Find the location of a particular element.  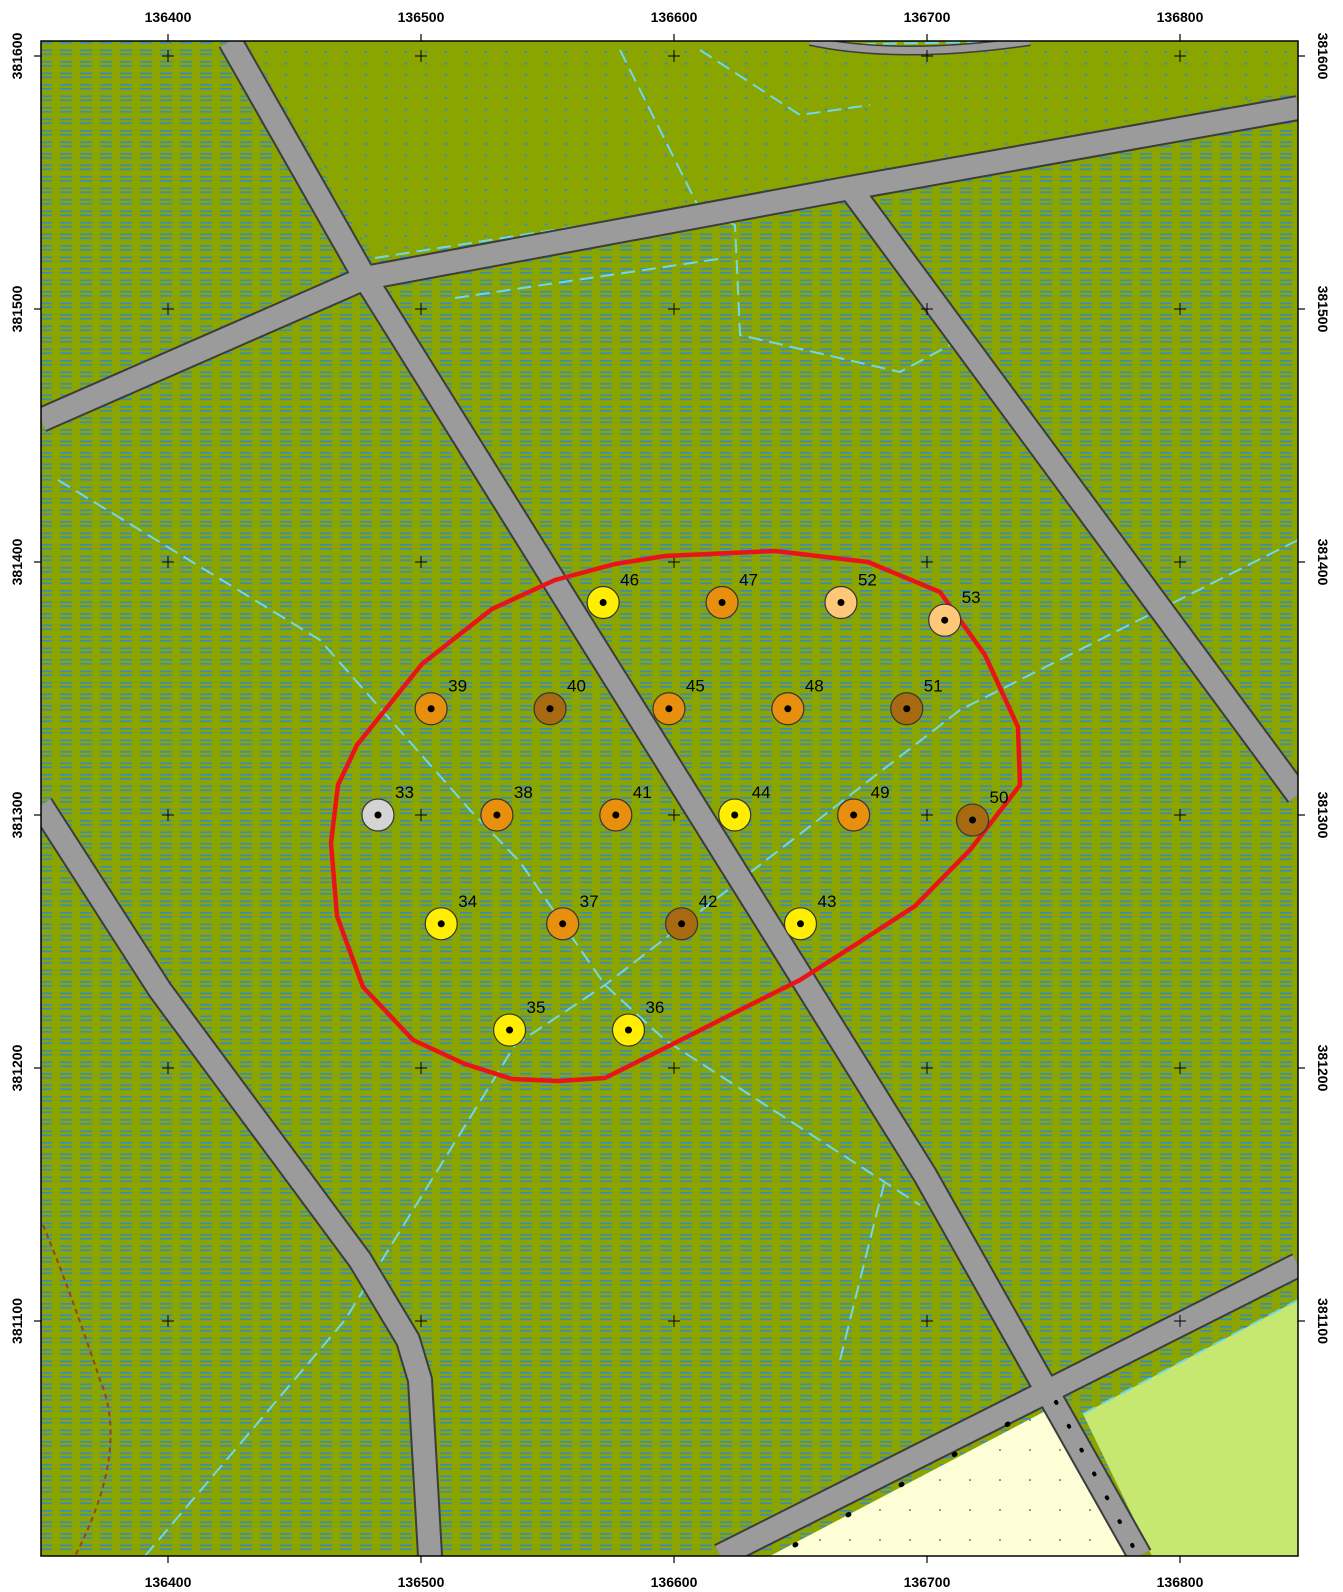

sample-point-34: 34 is located at coordinates (450, 916).